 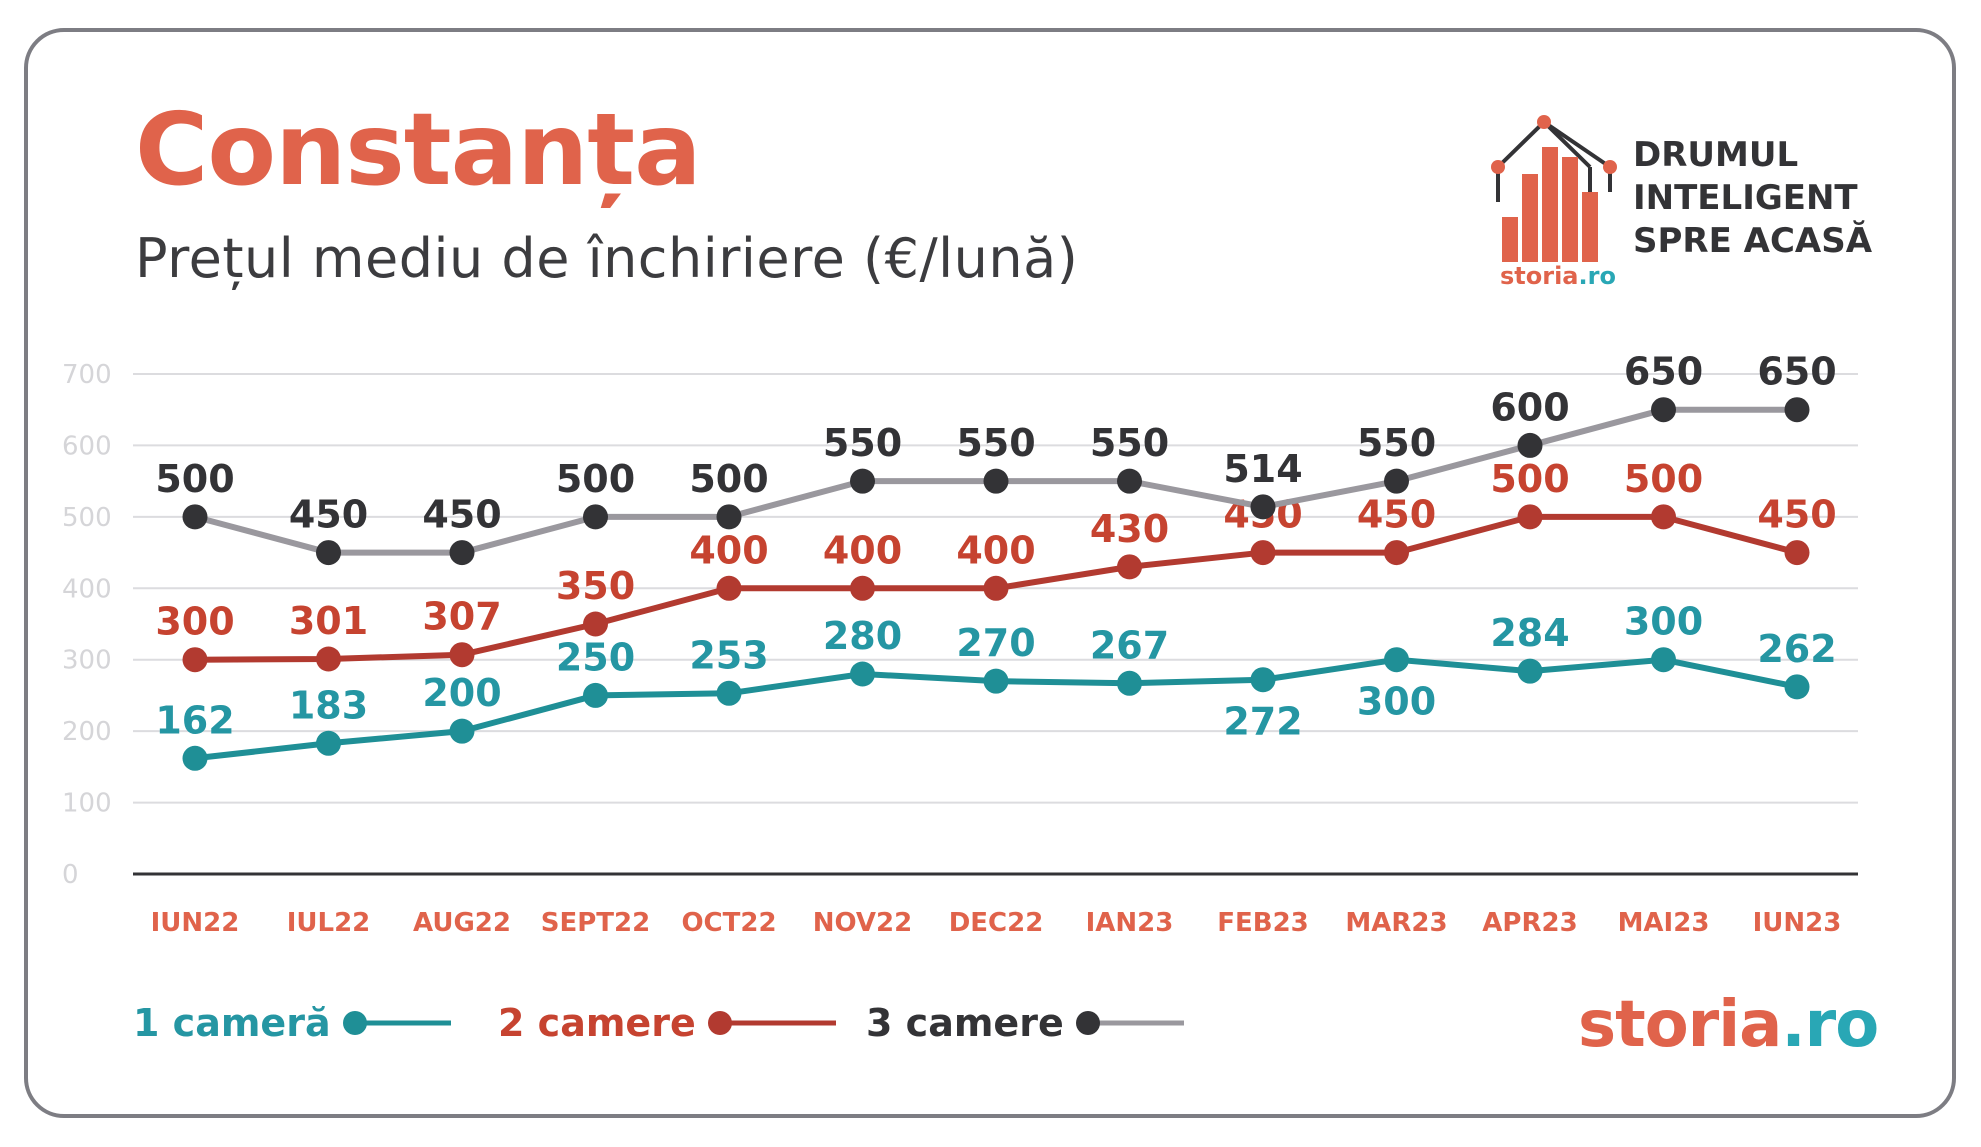 What do you see at coordinates (965, 1023) in the screenshot?
I see `legend-label-three-rooms: 3 camere` at bounding box center [965, 1023].